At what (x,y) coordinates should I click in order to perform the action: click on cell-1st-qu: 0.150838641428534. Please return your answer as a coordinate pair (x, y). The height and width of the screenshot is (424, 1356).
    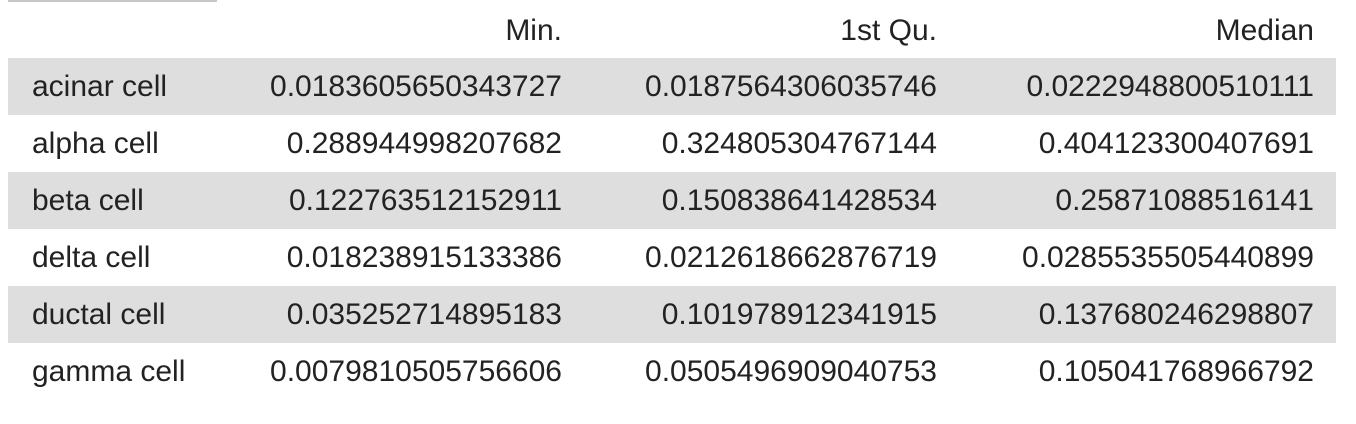
    Looking at the image, I should click on (799, 200).